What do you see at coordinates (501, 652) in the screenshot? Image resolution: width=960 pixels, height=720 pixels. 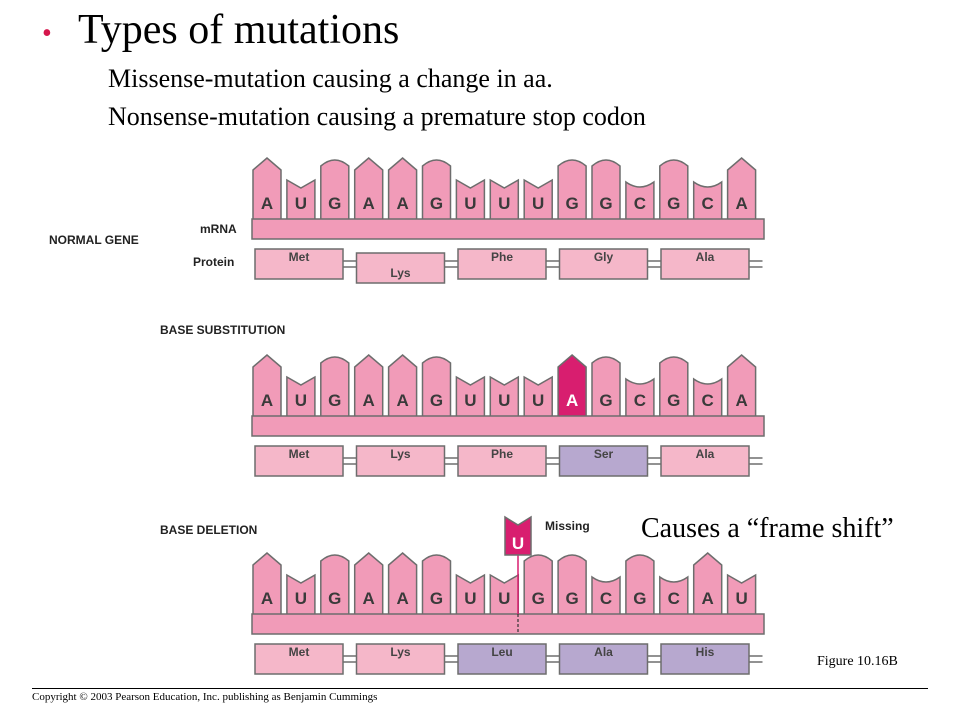 I see `amino-acid-label: Leu` at bounding box center [501, 652].